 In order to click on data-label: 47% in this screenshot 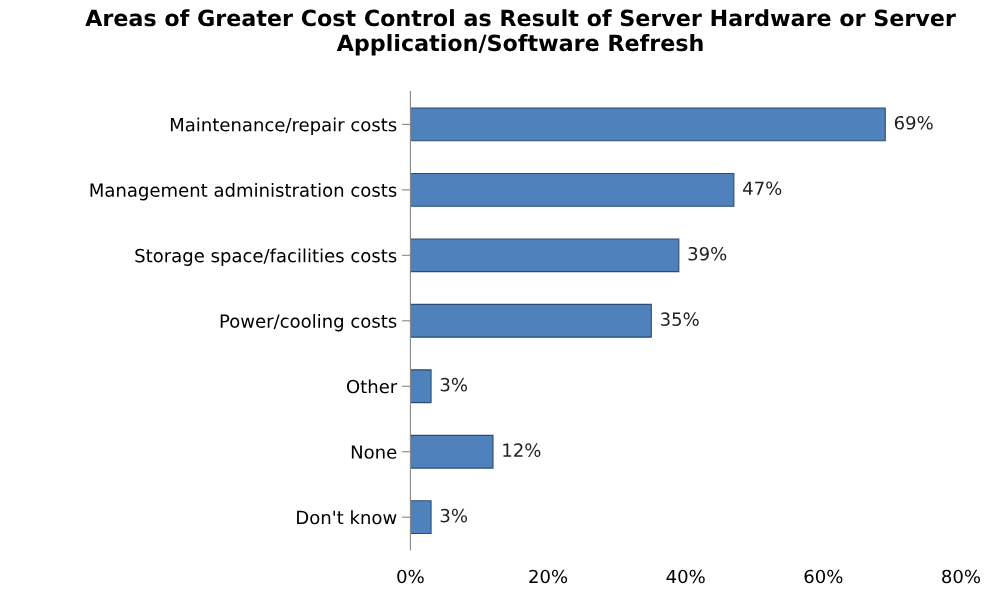, I will do `click(762, 188)`.